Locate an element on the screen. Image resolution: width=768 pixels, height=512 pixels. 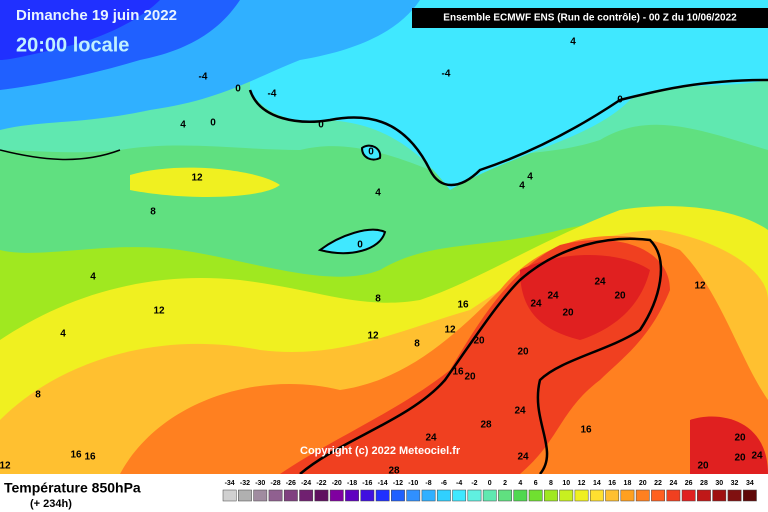
scale-tick-label: -16 is located at coordinates (367, 483).